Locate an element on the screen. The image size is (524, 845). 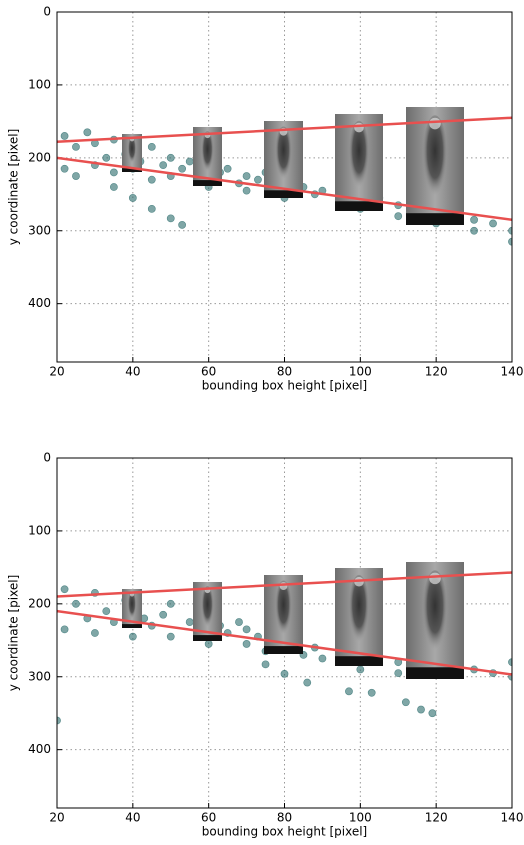
plot-area is located at coordinates (284, 176).